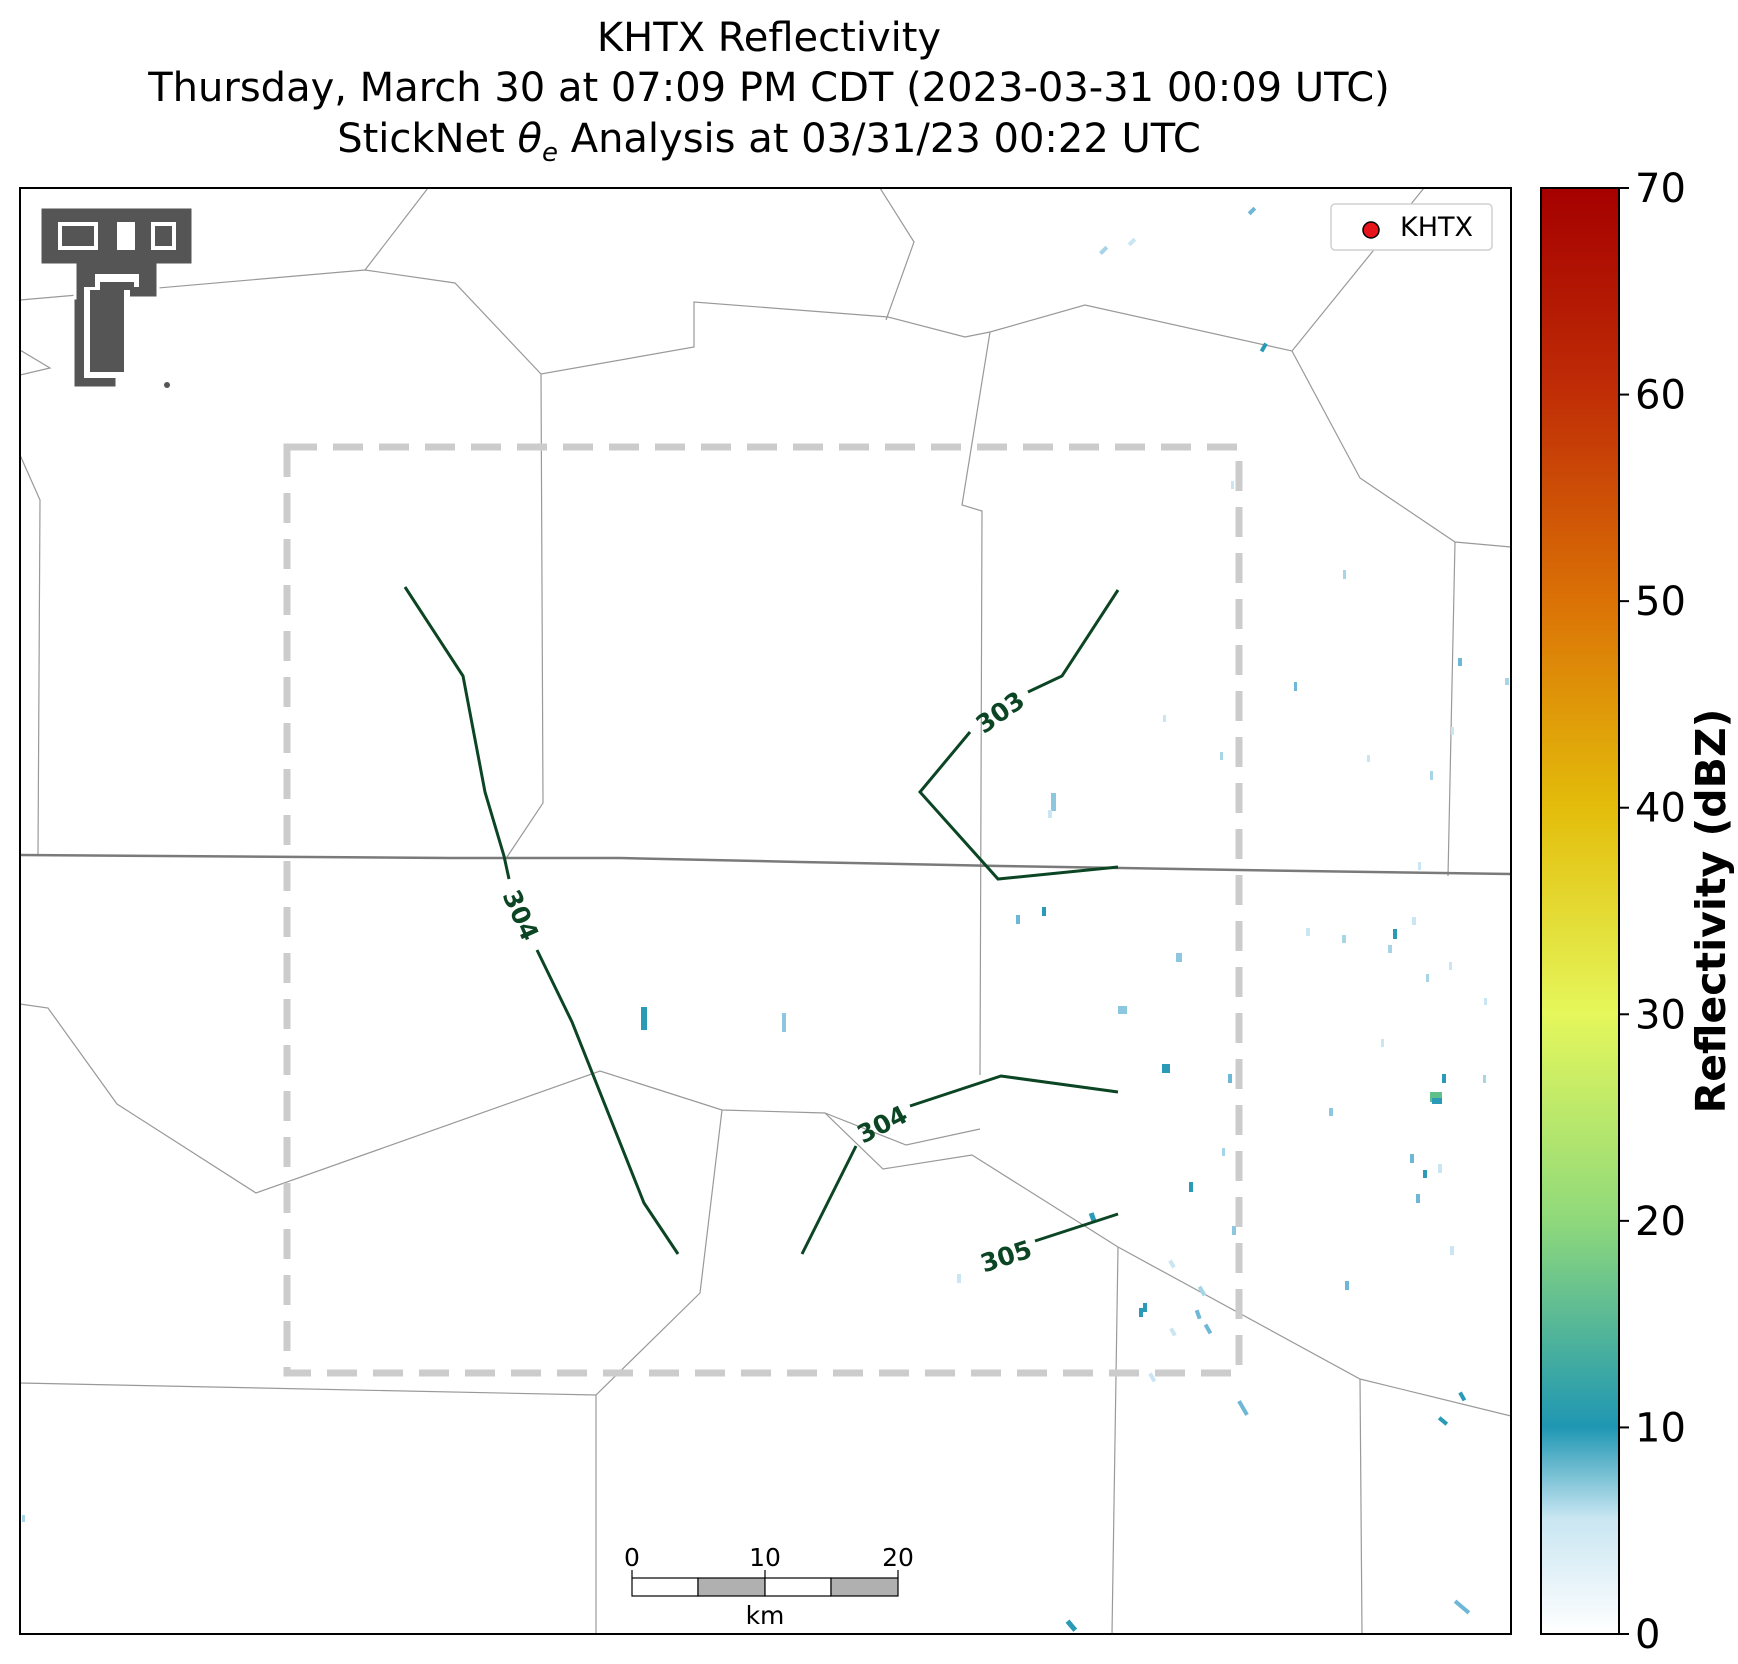 The width and height of the screenshot is (1738, 1664). I want to click on contour-304-east, so click(829, 1200).